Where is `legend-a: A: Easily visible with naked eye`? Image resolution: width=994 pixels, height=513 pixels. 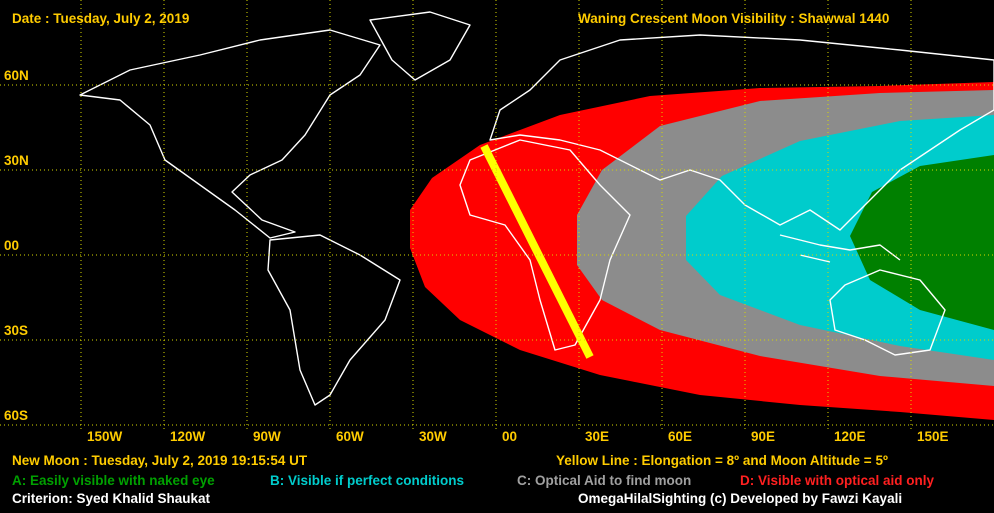
legend-a: A: Easily visible with naked eye is located at coordinates (113, 480).